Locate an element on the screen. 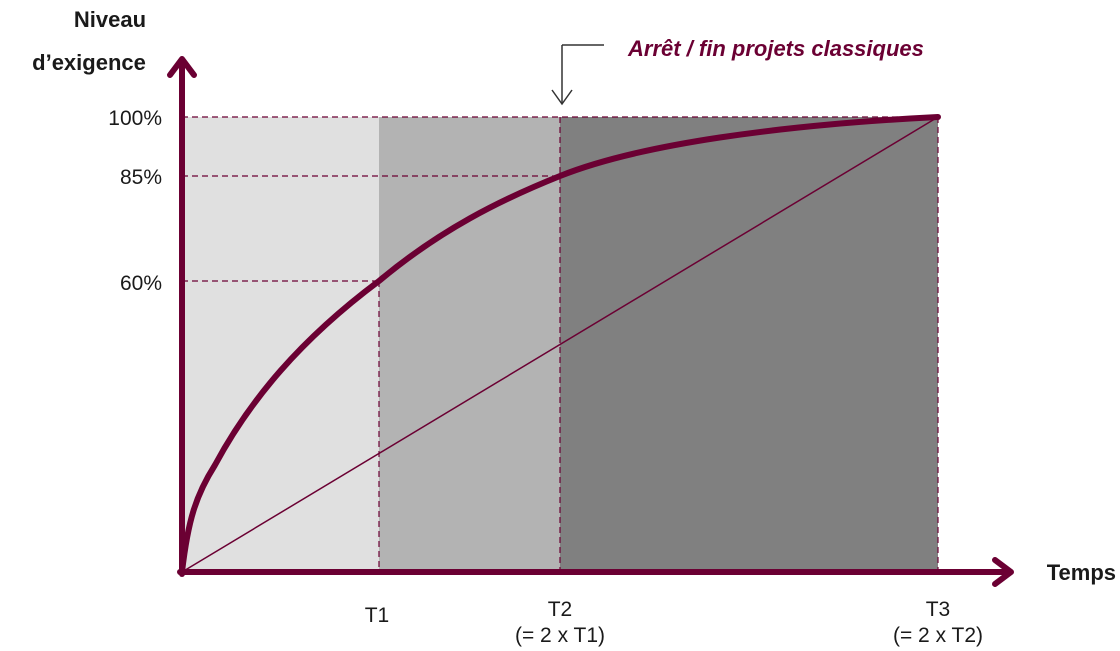  x-tick-t2: T2 is located at coordinates (560, 609).